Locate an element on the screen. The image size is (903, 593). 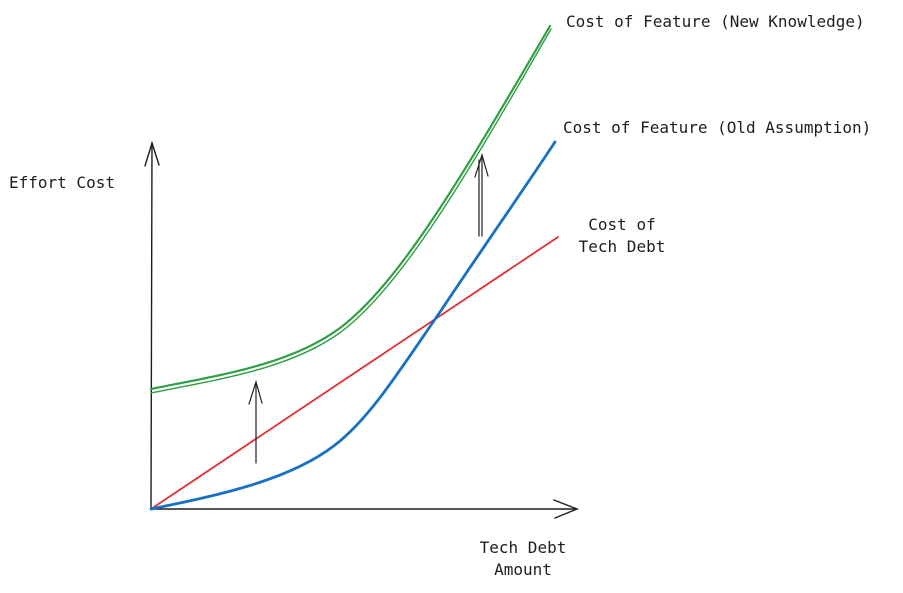
x-axis-label: Tech Debt Amount is located at coordinates (523, 559).